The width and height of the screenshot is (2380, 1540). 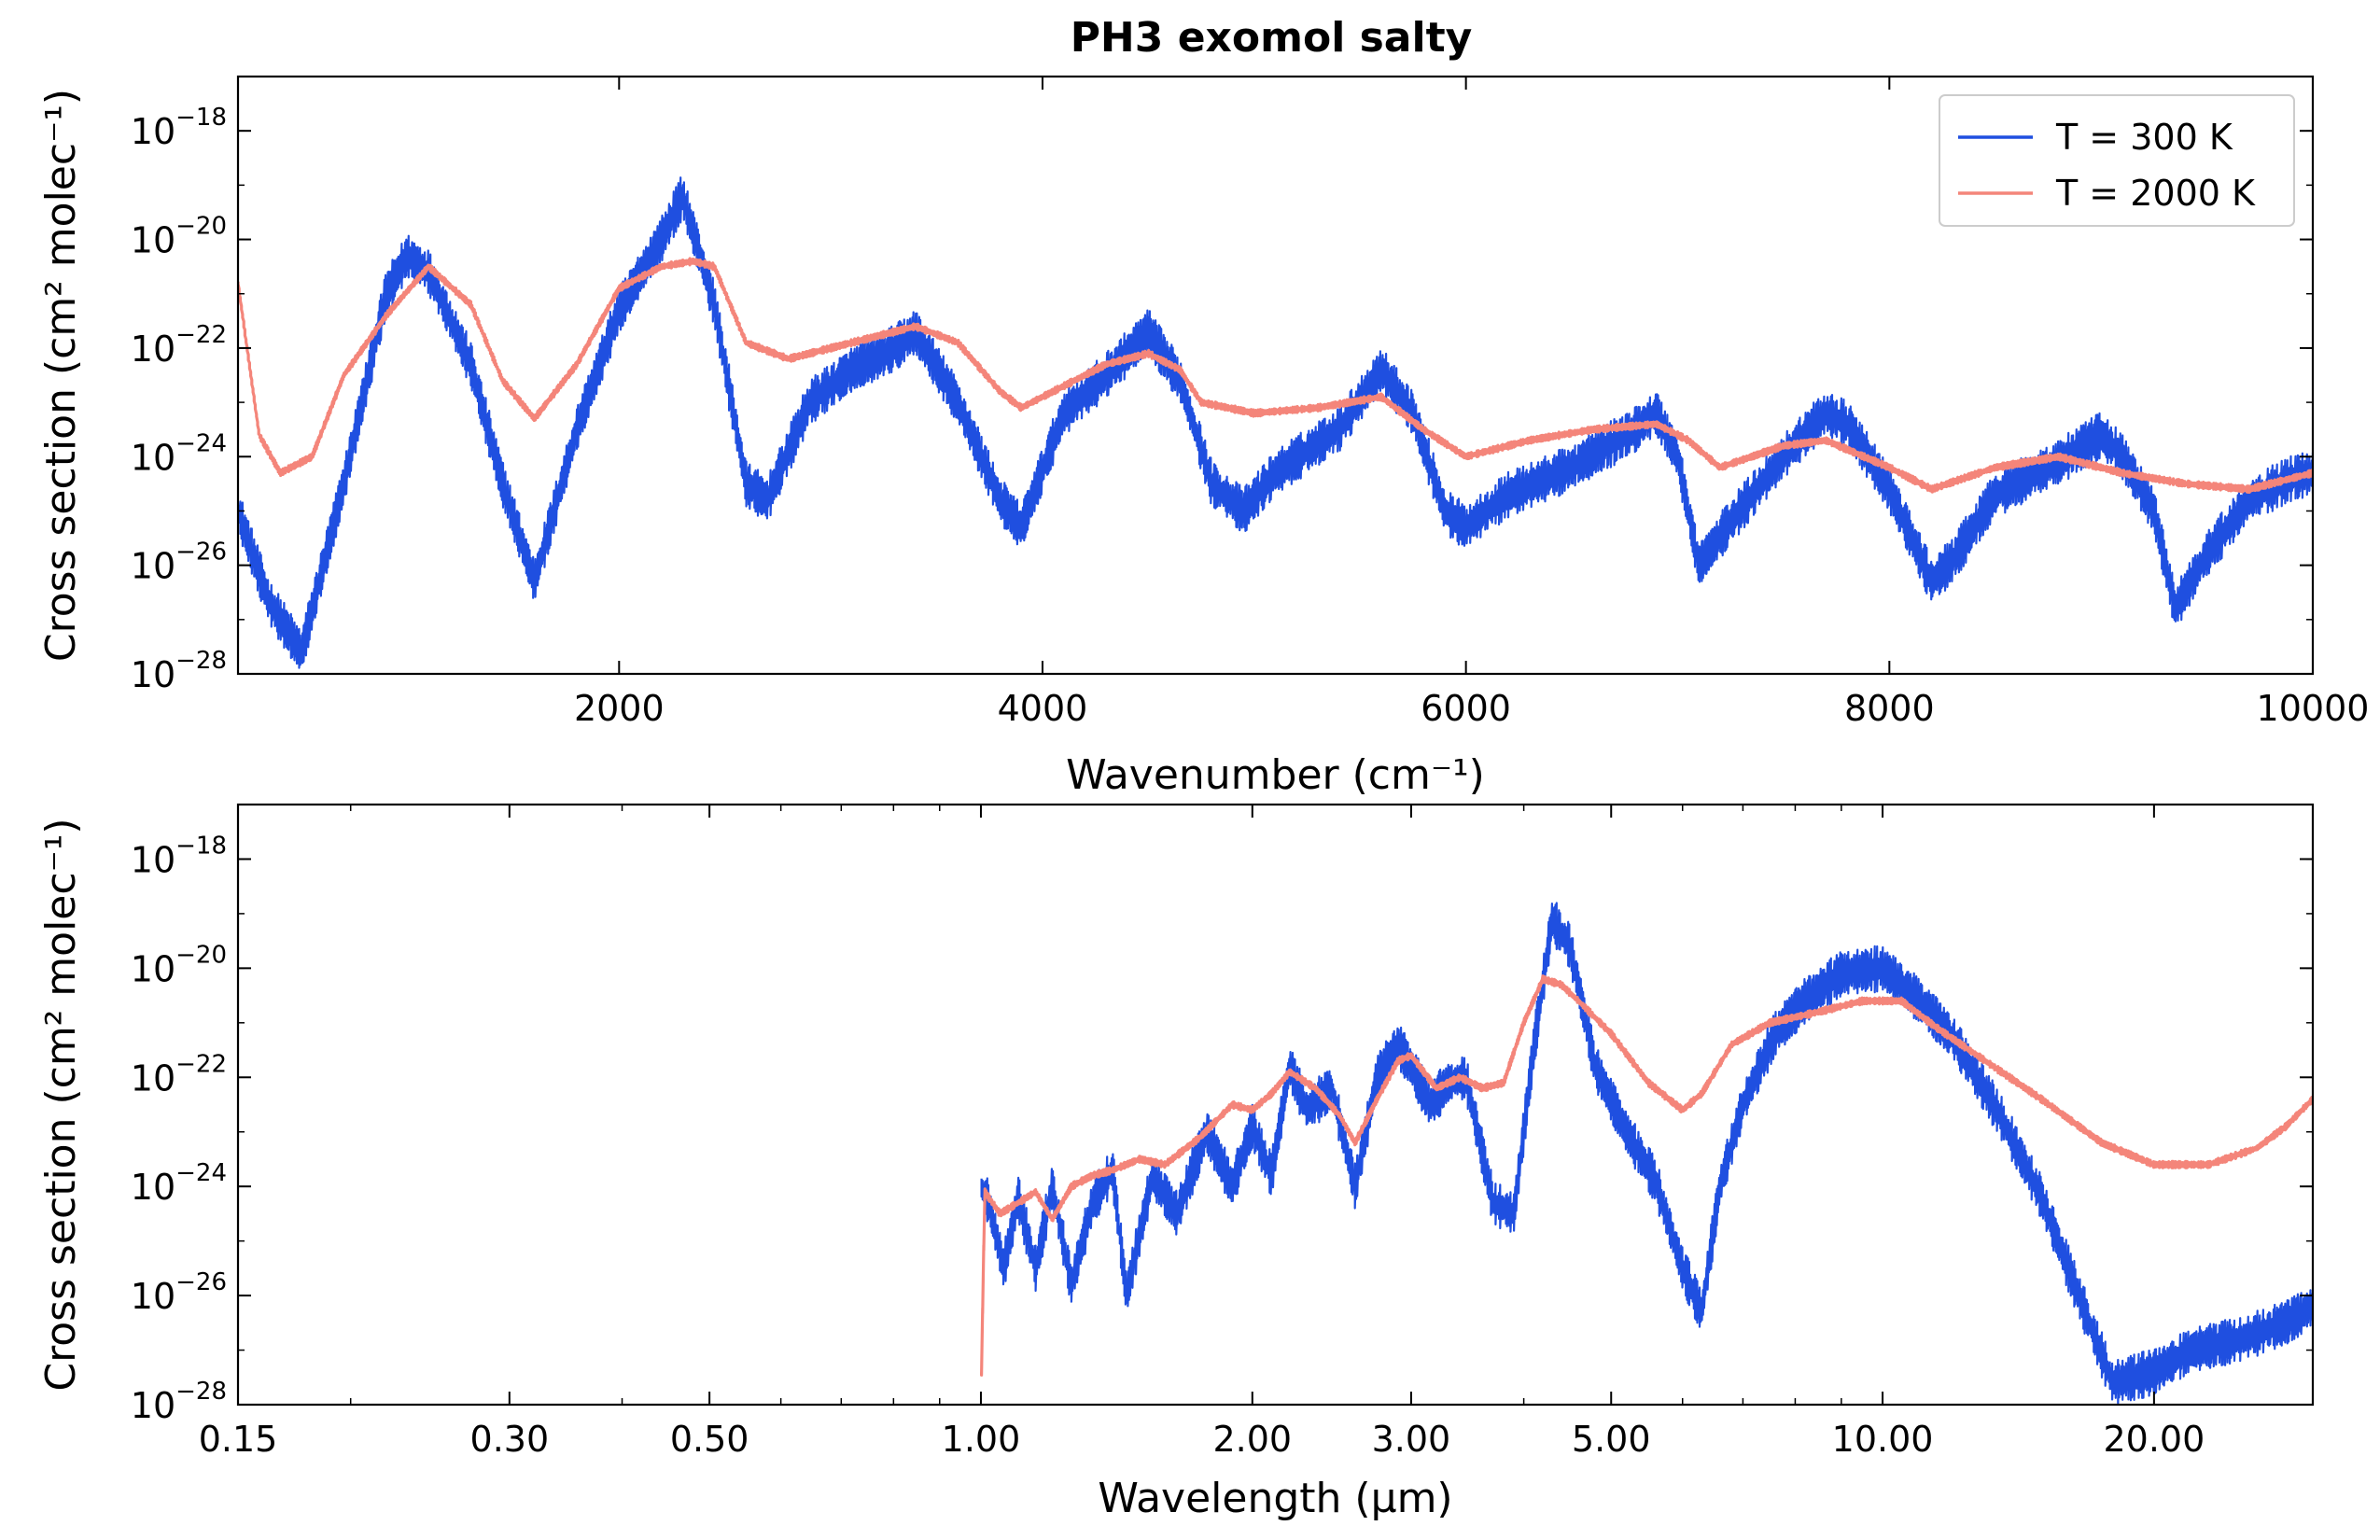 What do you see at coordinates (619, 708) in the screenshot?
I see `x-tick-label: 2000` at bounding box center [619, 708].